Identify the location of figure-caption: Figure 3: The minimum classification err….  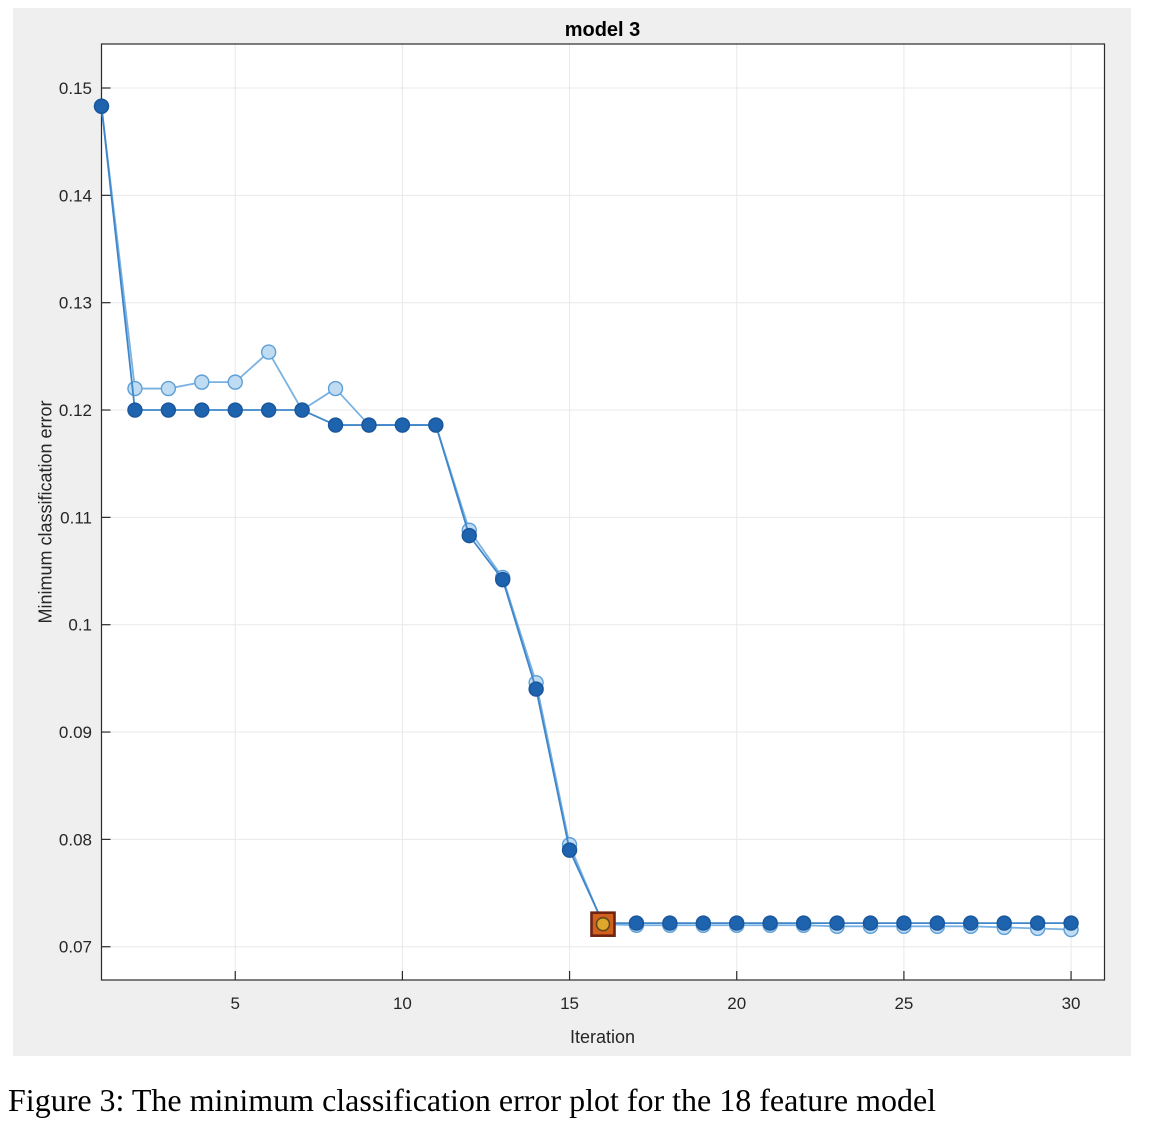
(472, 1100).